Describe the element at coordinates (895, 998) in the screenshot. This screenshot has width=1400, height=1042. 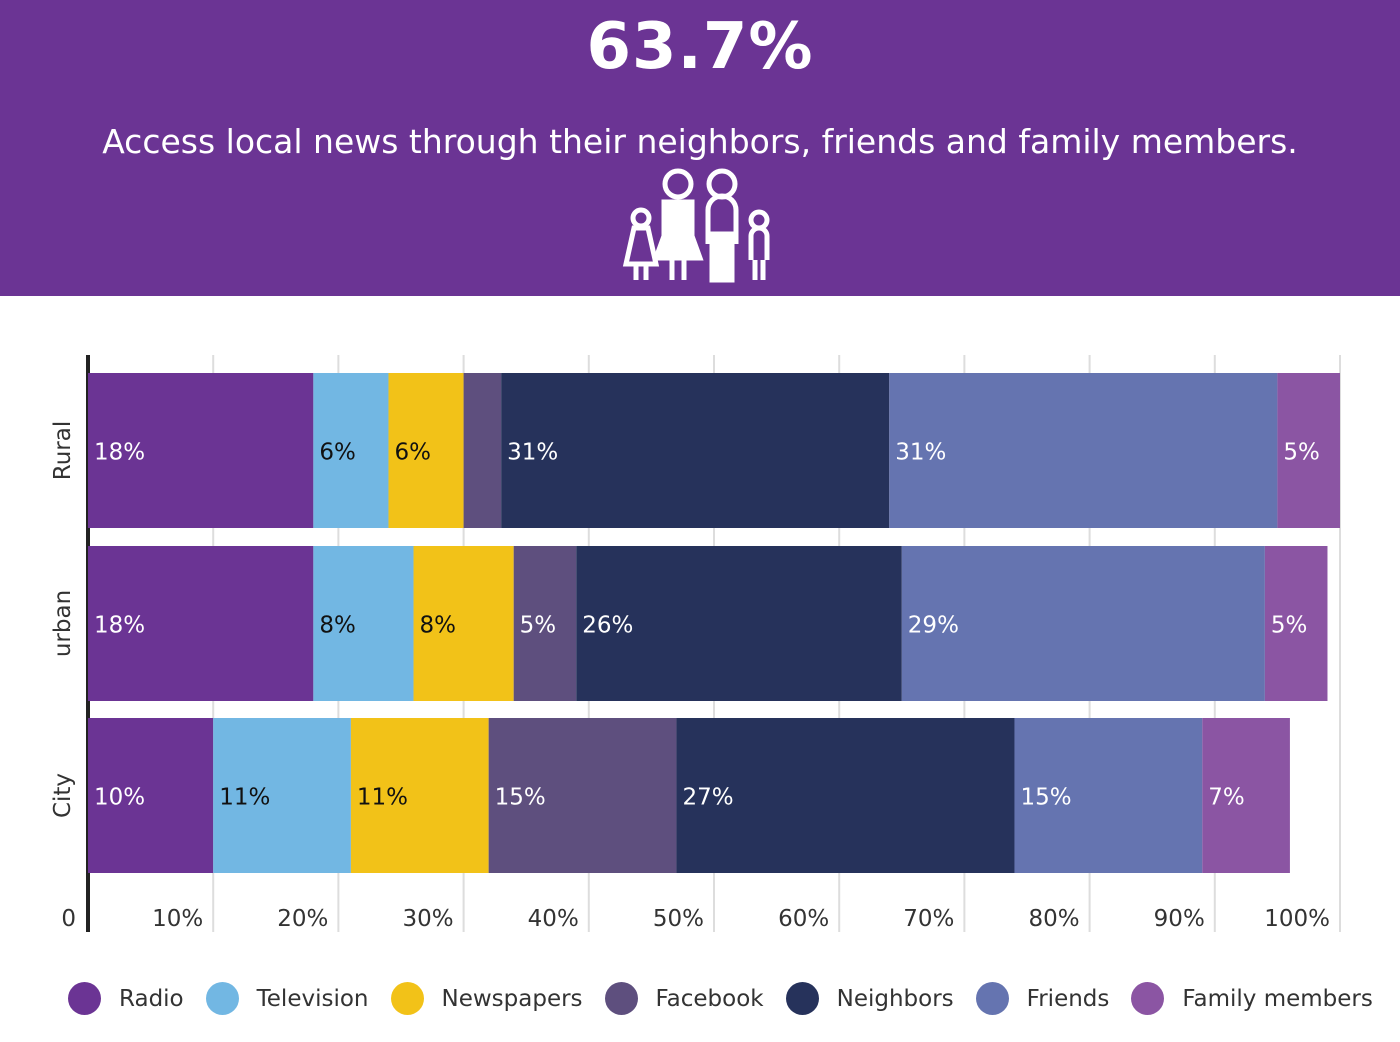
I see `legend-label: Neighbors` at that location.